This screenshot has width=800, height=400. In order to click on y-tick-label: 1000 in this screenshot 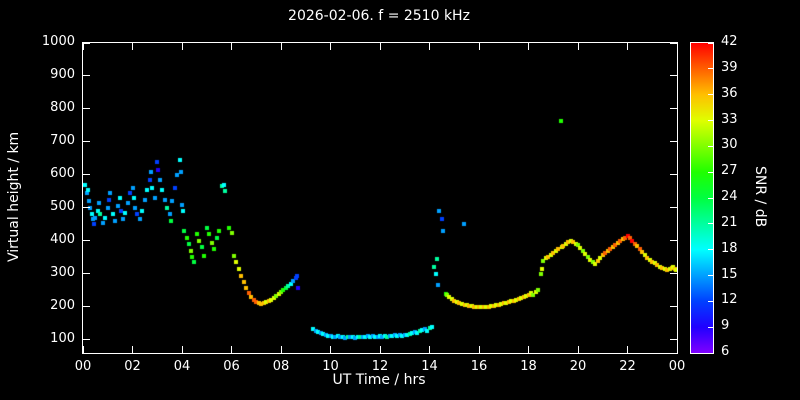, I will do `click(58, 41)`.